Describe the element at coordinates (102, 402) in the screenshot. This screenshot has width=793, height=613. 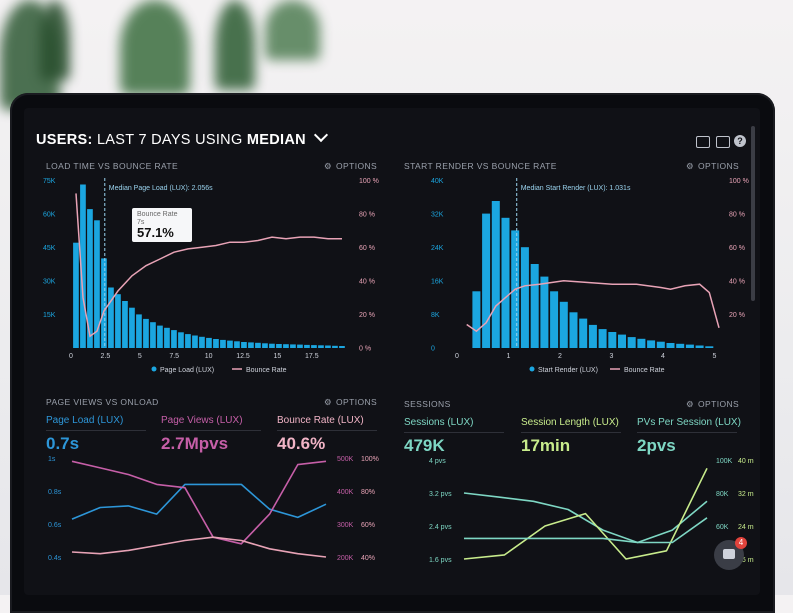
I see `panel-title-page-views: PAGE VIEWS VS ONLOAD` at that location.